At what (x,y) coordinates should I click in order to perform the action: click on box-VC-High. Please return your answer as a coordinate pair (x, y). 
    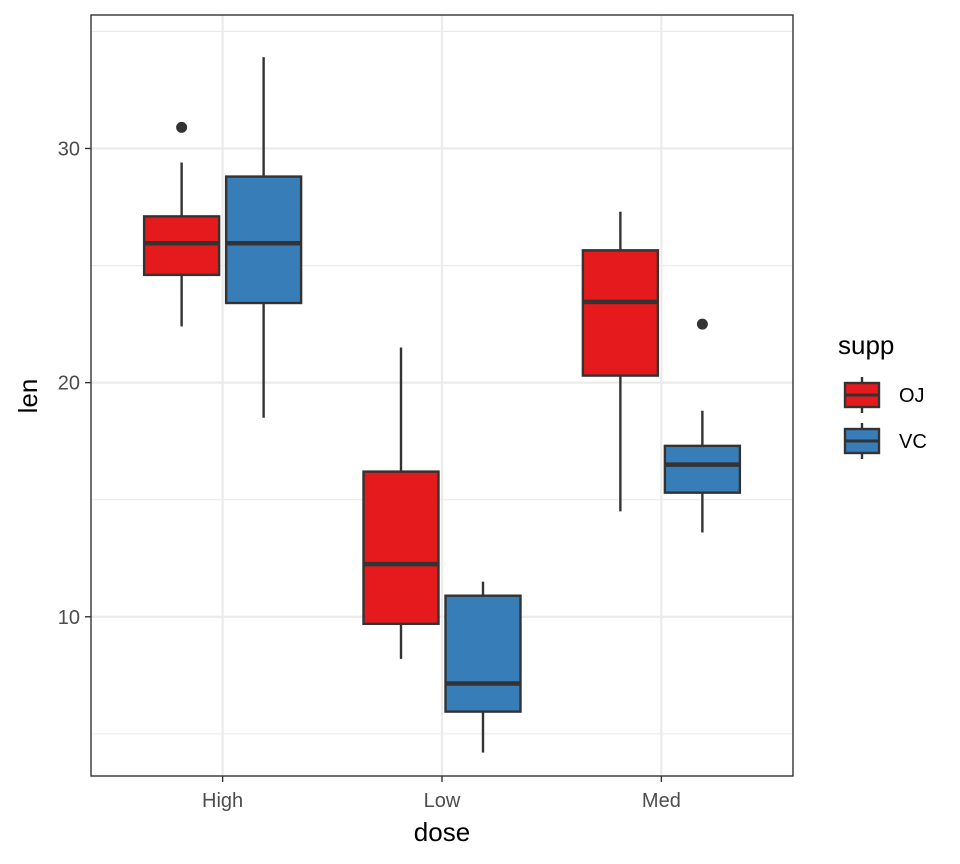
    Looking at the image, I should click on (263, 237).